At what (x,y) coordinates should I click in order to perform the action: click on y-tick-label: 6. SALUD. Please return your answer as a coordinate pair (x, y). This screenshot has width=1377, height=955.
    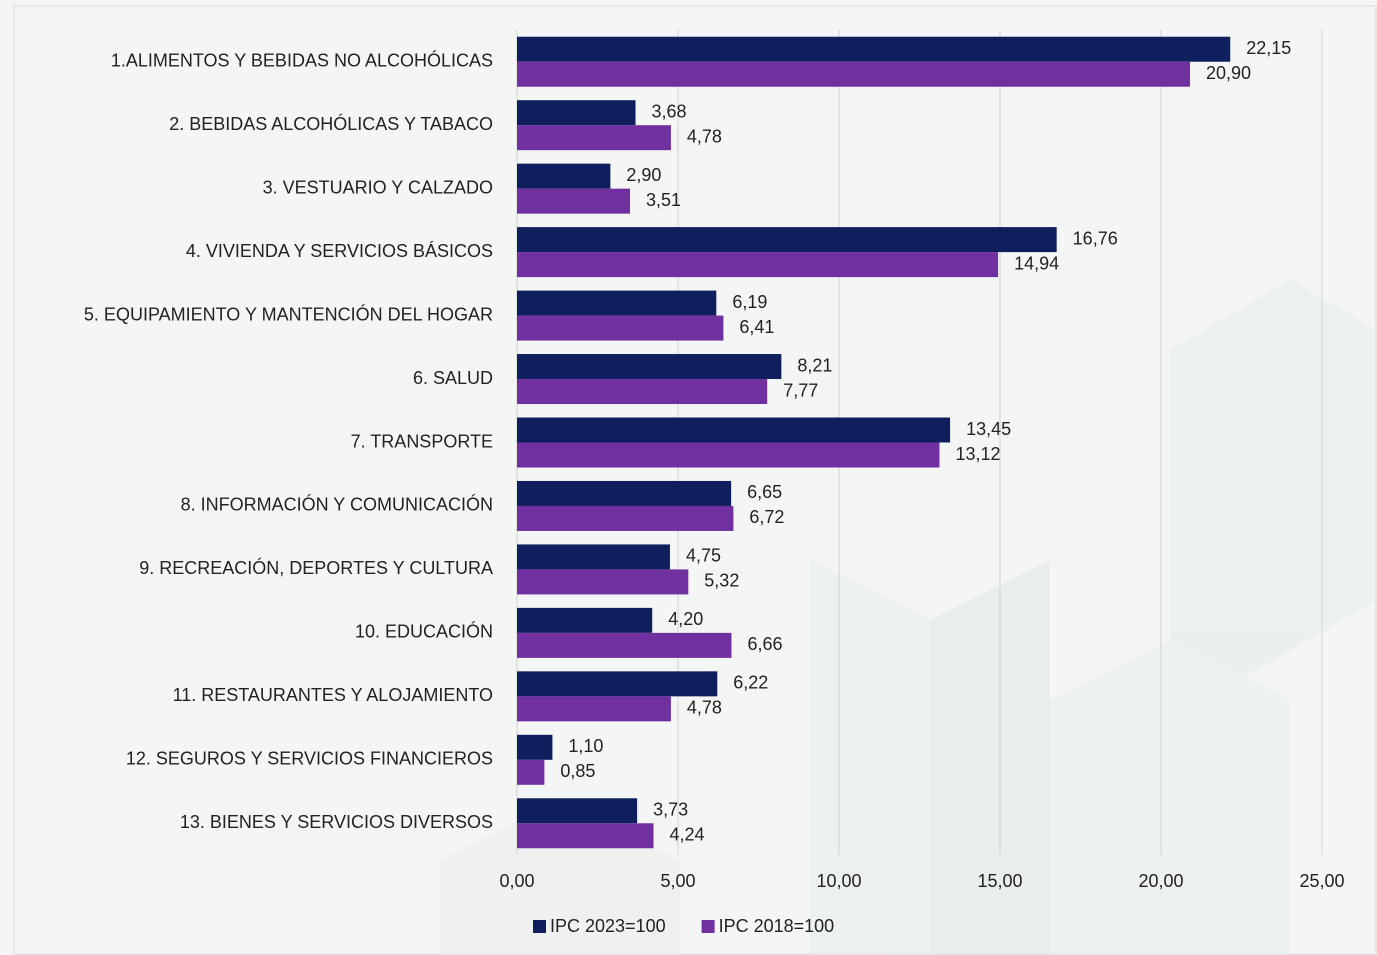
    Looking at the image, I should click on (453, 378).